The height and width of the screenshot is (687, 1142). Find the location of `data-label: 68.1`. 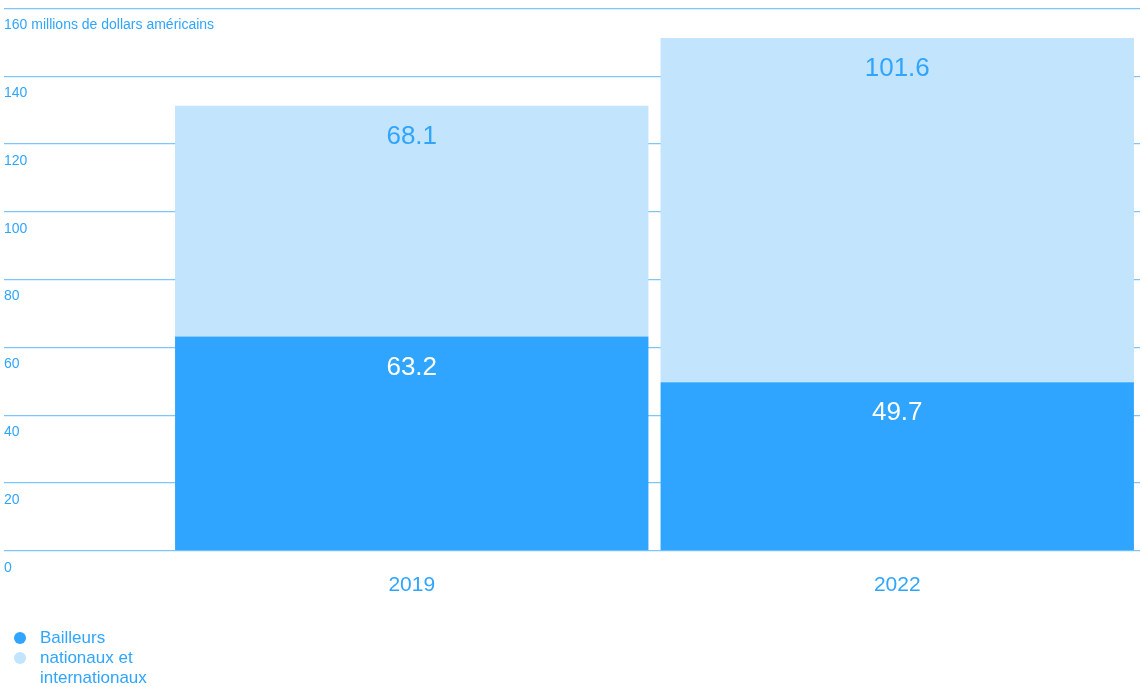

data-label: 68.1 is located at coordinates (412, 134).